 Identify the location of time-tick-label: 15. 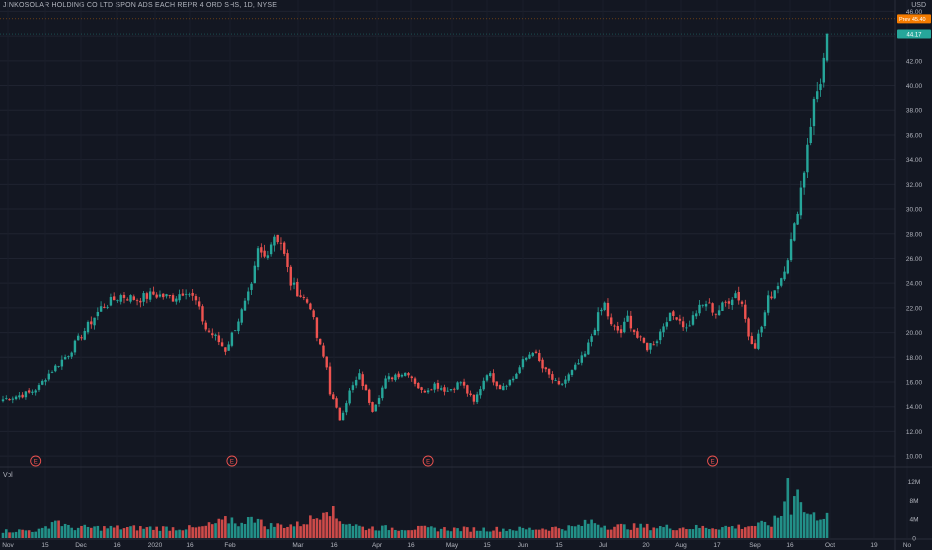
(45, 545).